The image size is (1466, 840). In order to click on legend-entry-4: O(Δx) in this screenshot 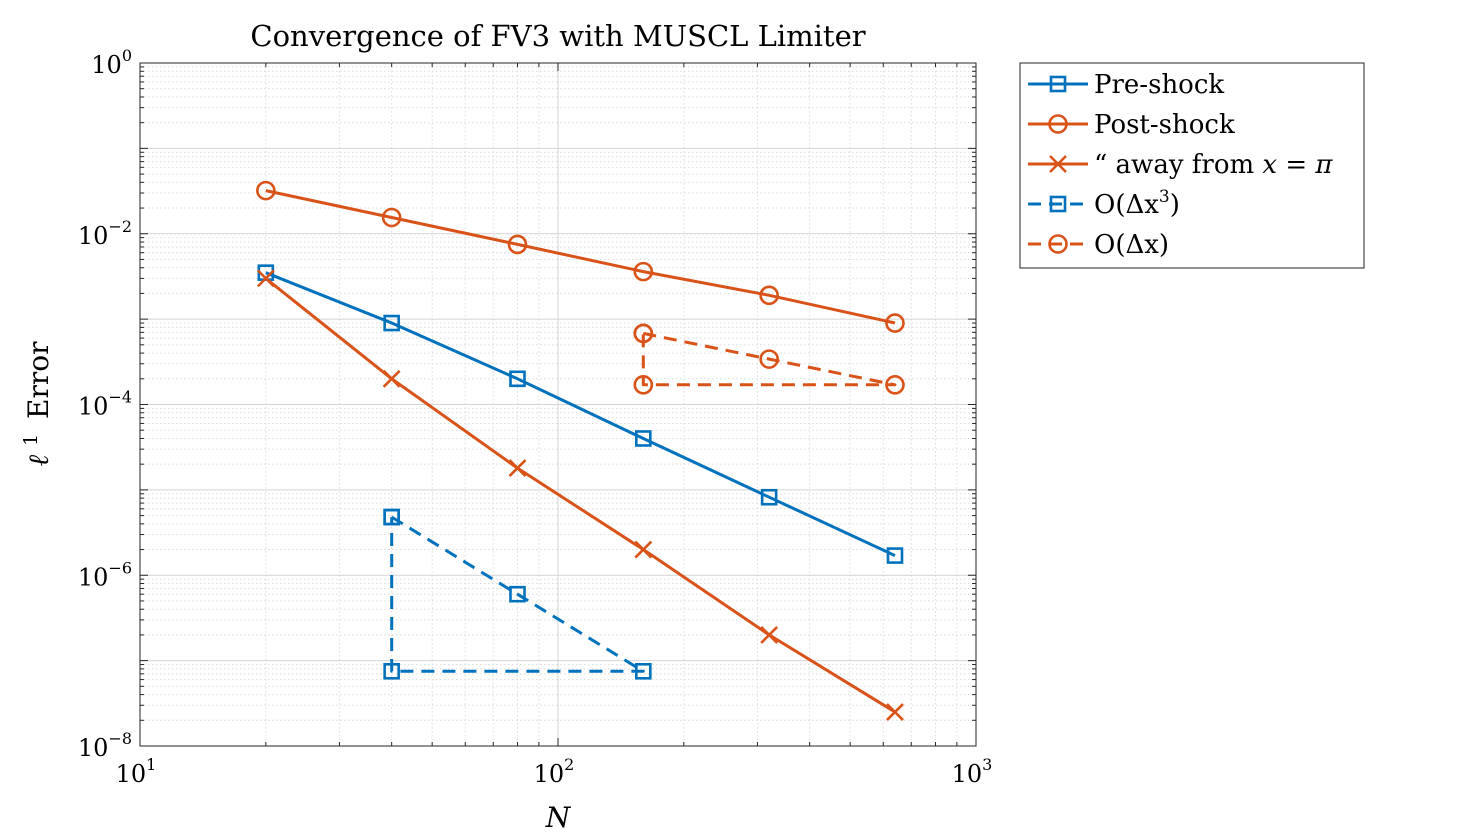, I will do `click(1098, 245)`.